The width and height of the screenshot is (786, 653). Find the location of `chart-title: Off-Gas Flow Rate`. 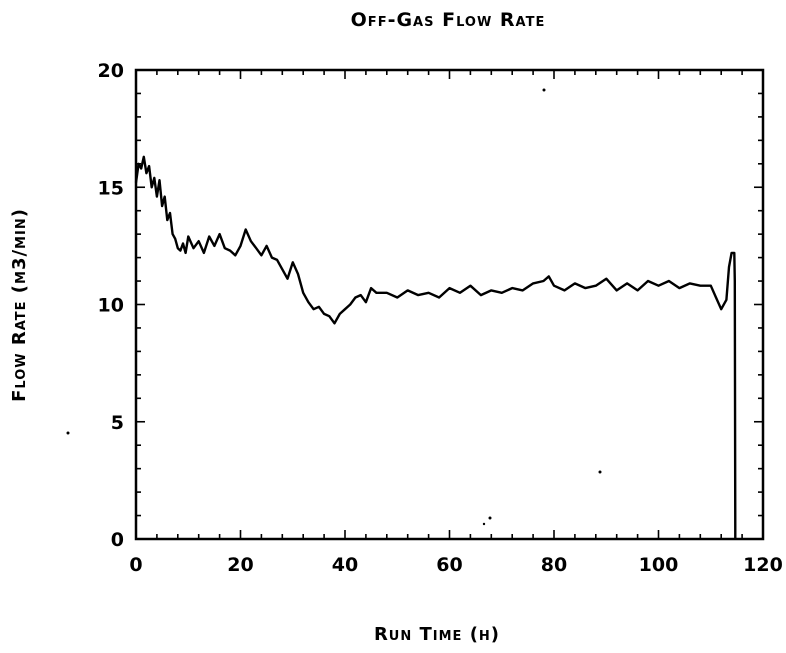

chart-title: Off-Gas Flow Rate is located at coordinates (448, 20).